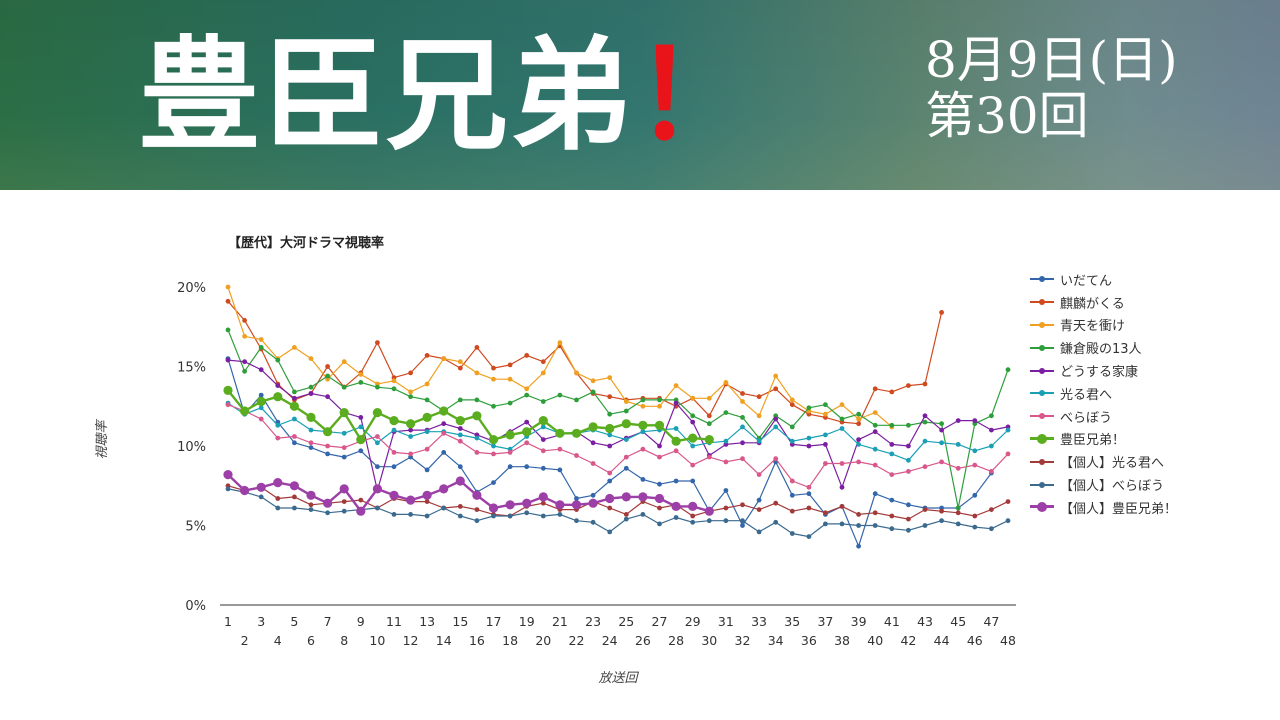 The width and height of the screenshot is (1280, 720). I want to click on y-tick-label: 10%, so click(191, 447).